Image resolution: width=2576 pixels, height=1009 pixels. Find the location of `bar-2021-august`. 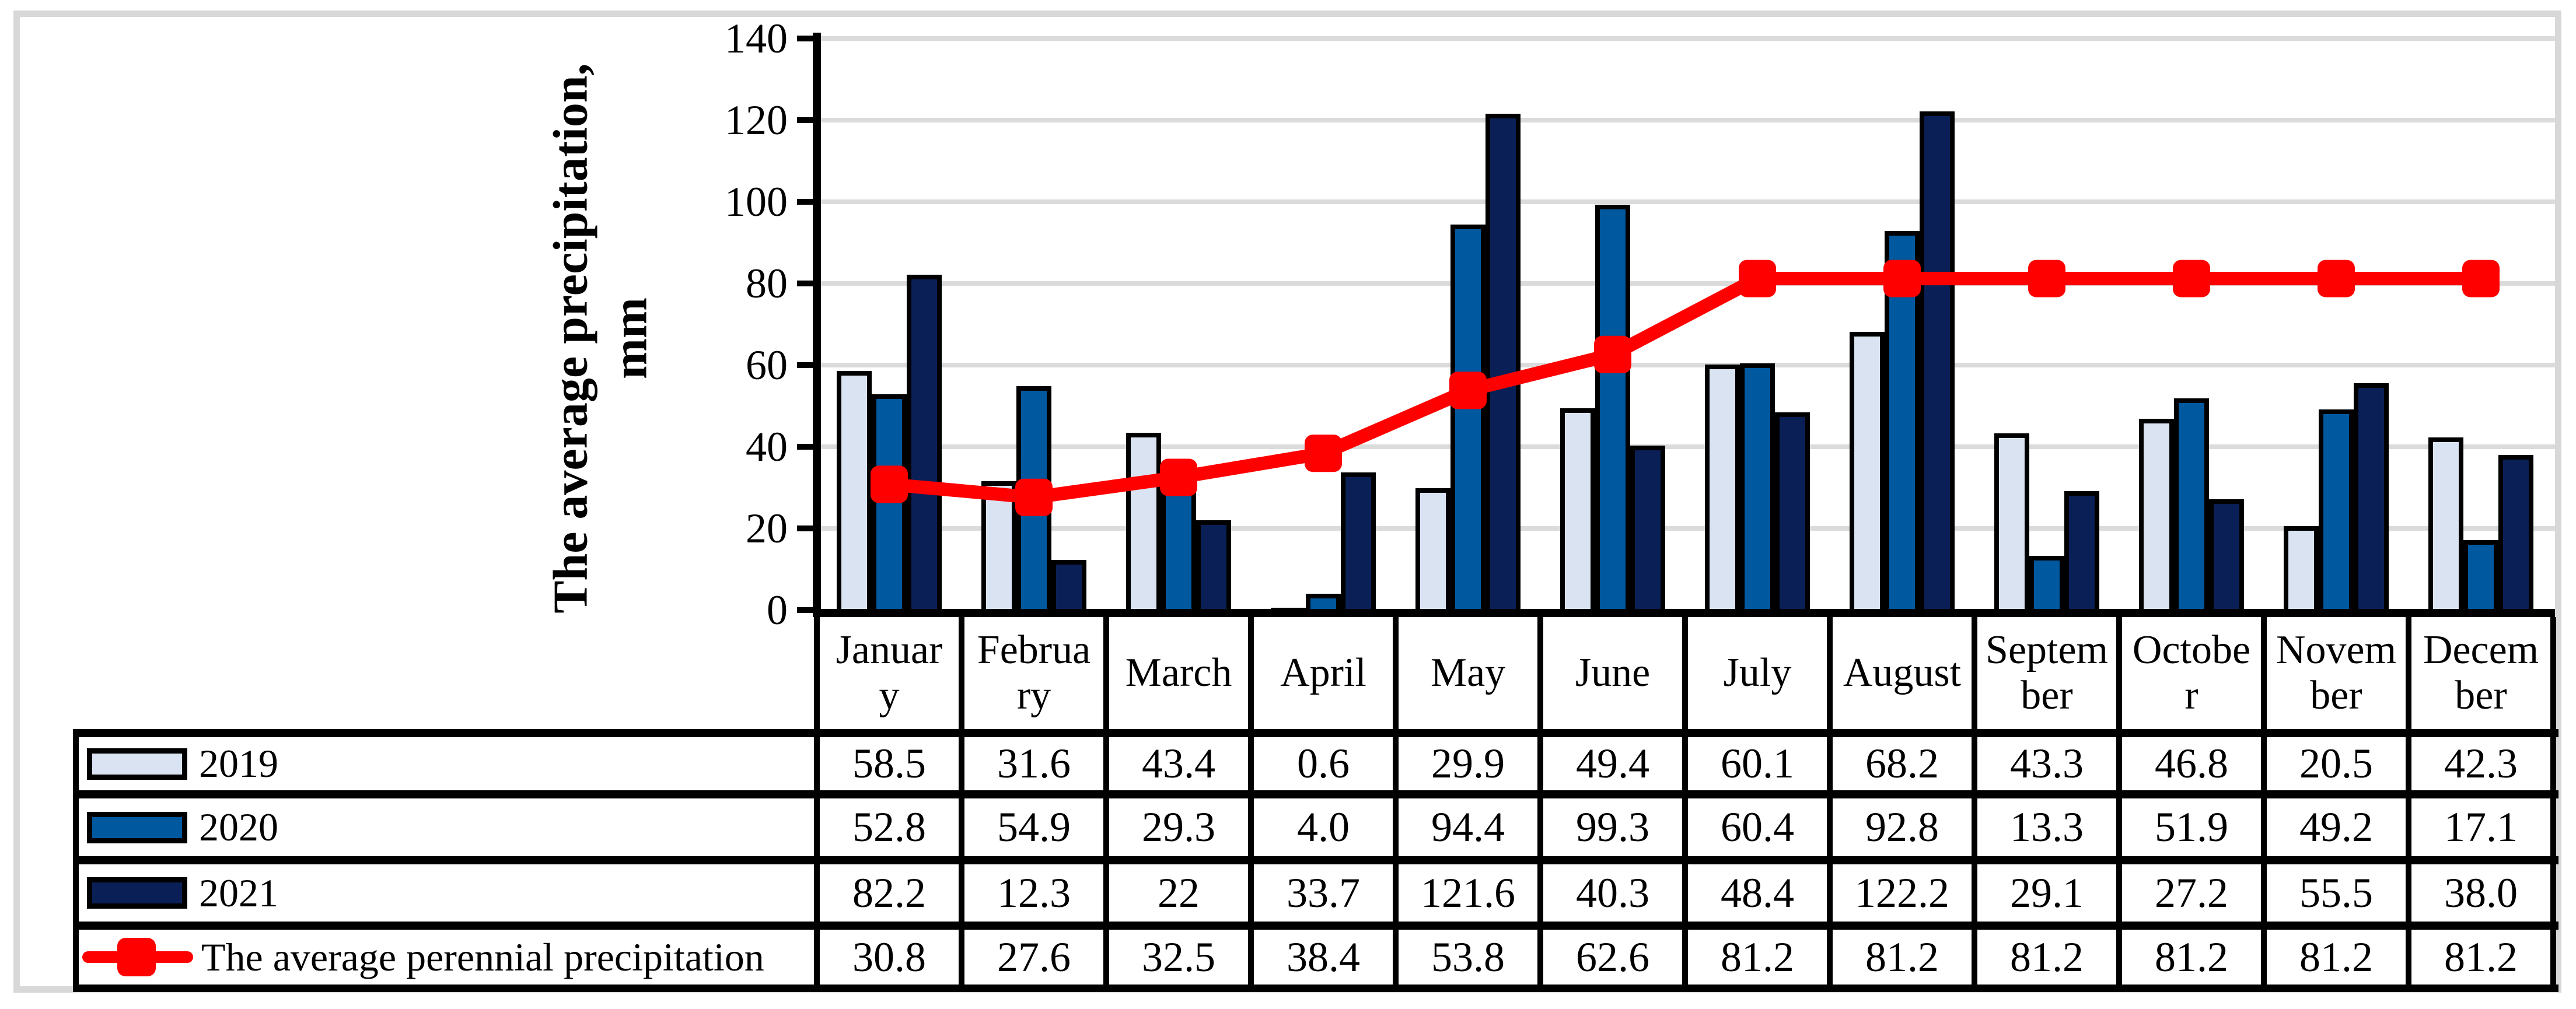

bar-2021-august is located at coordinates (1937, 362).